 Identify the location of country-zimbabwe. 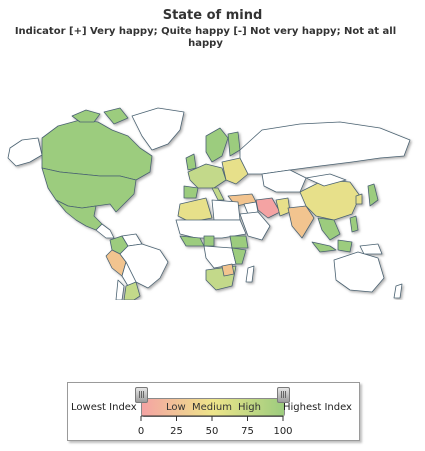
(228, 270).